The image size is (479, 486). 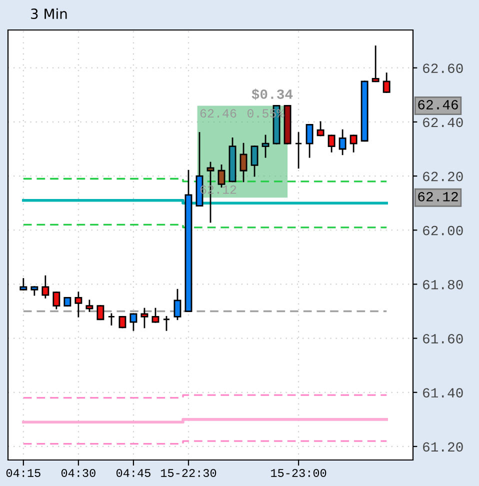 What do you see at coordinates (438, 197) in the screenshot?
I see `text: 62.12` at bounding box center [438, 197].